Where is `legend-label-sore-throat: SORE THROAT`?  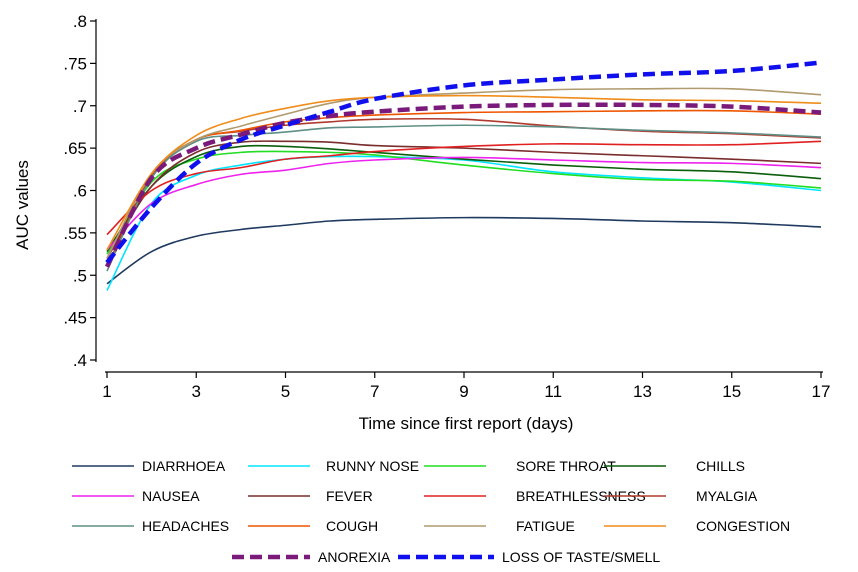 legend-label-sore-throat: SORE THROAT is located at coordinates (566, 466).